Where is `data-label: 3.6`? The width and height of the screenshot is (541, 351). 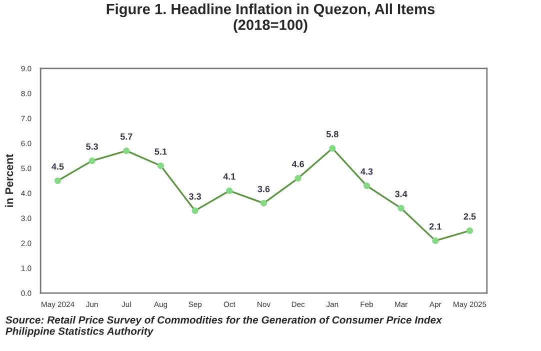
data-label: 3.6 is located at coordinates (264, 189).